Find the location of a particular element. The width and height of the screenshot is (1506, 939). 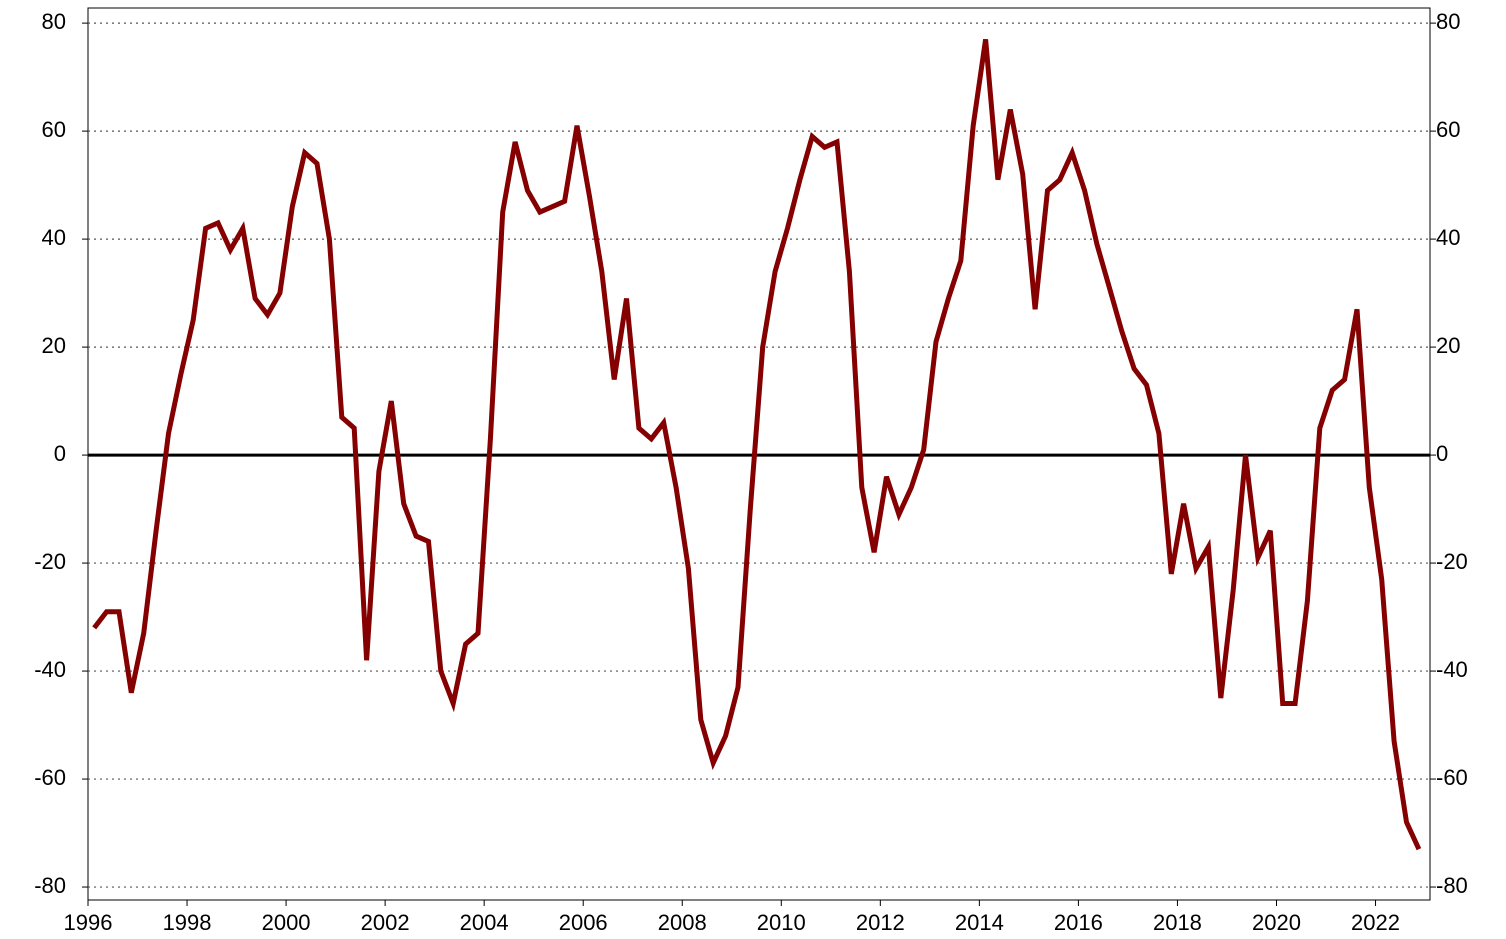

x-tick-label: 1996 is located at coordinates (88, 922).